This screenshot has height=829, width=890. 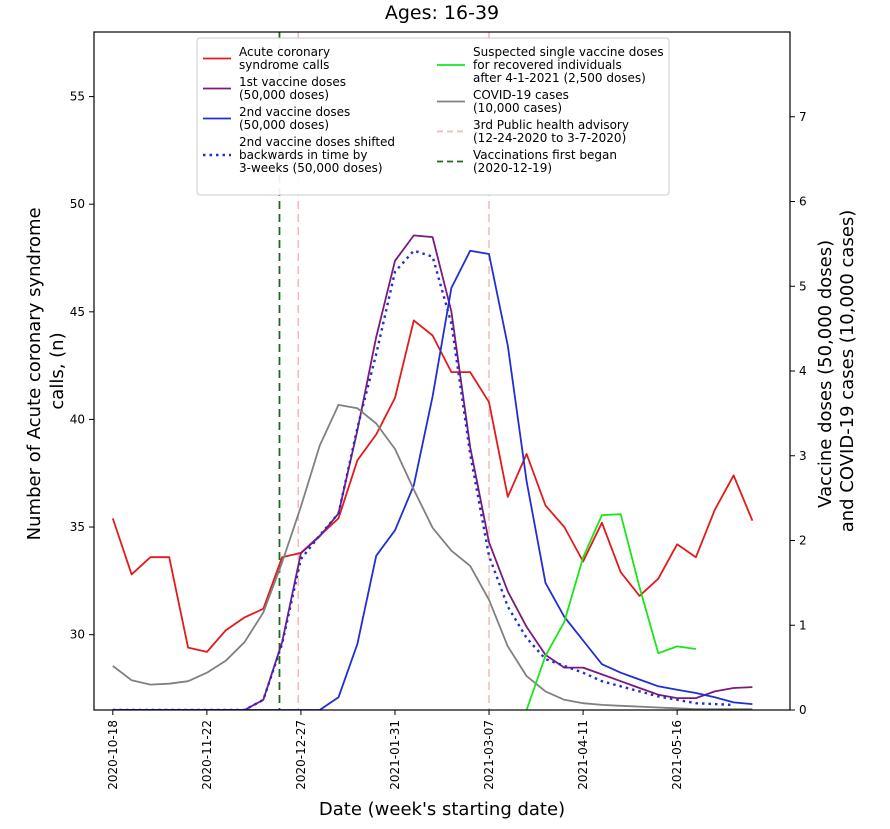 I want to click on y-axis-left-label-line-1: Number of Acute coronary syndrome, so click(x=34, y=373).